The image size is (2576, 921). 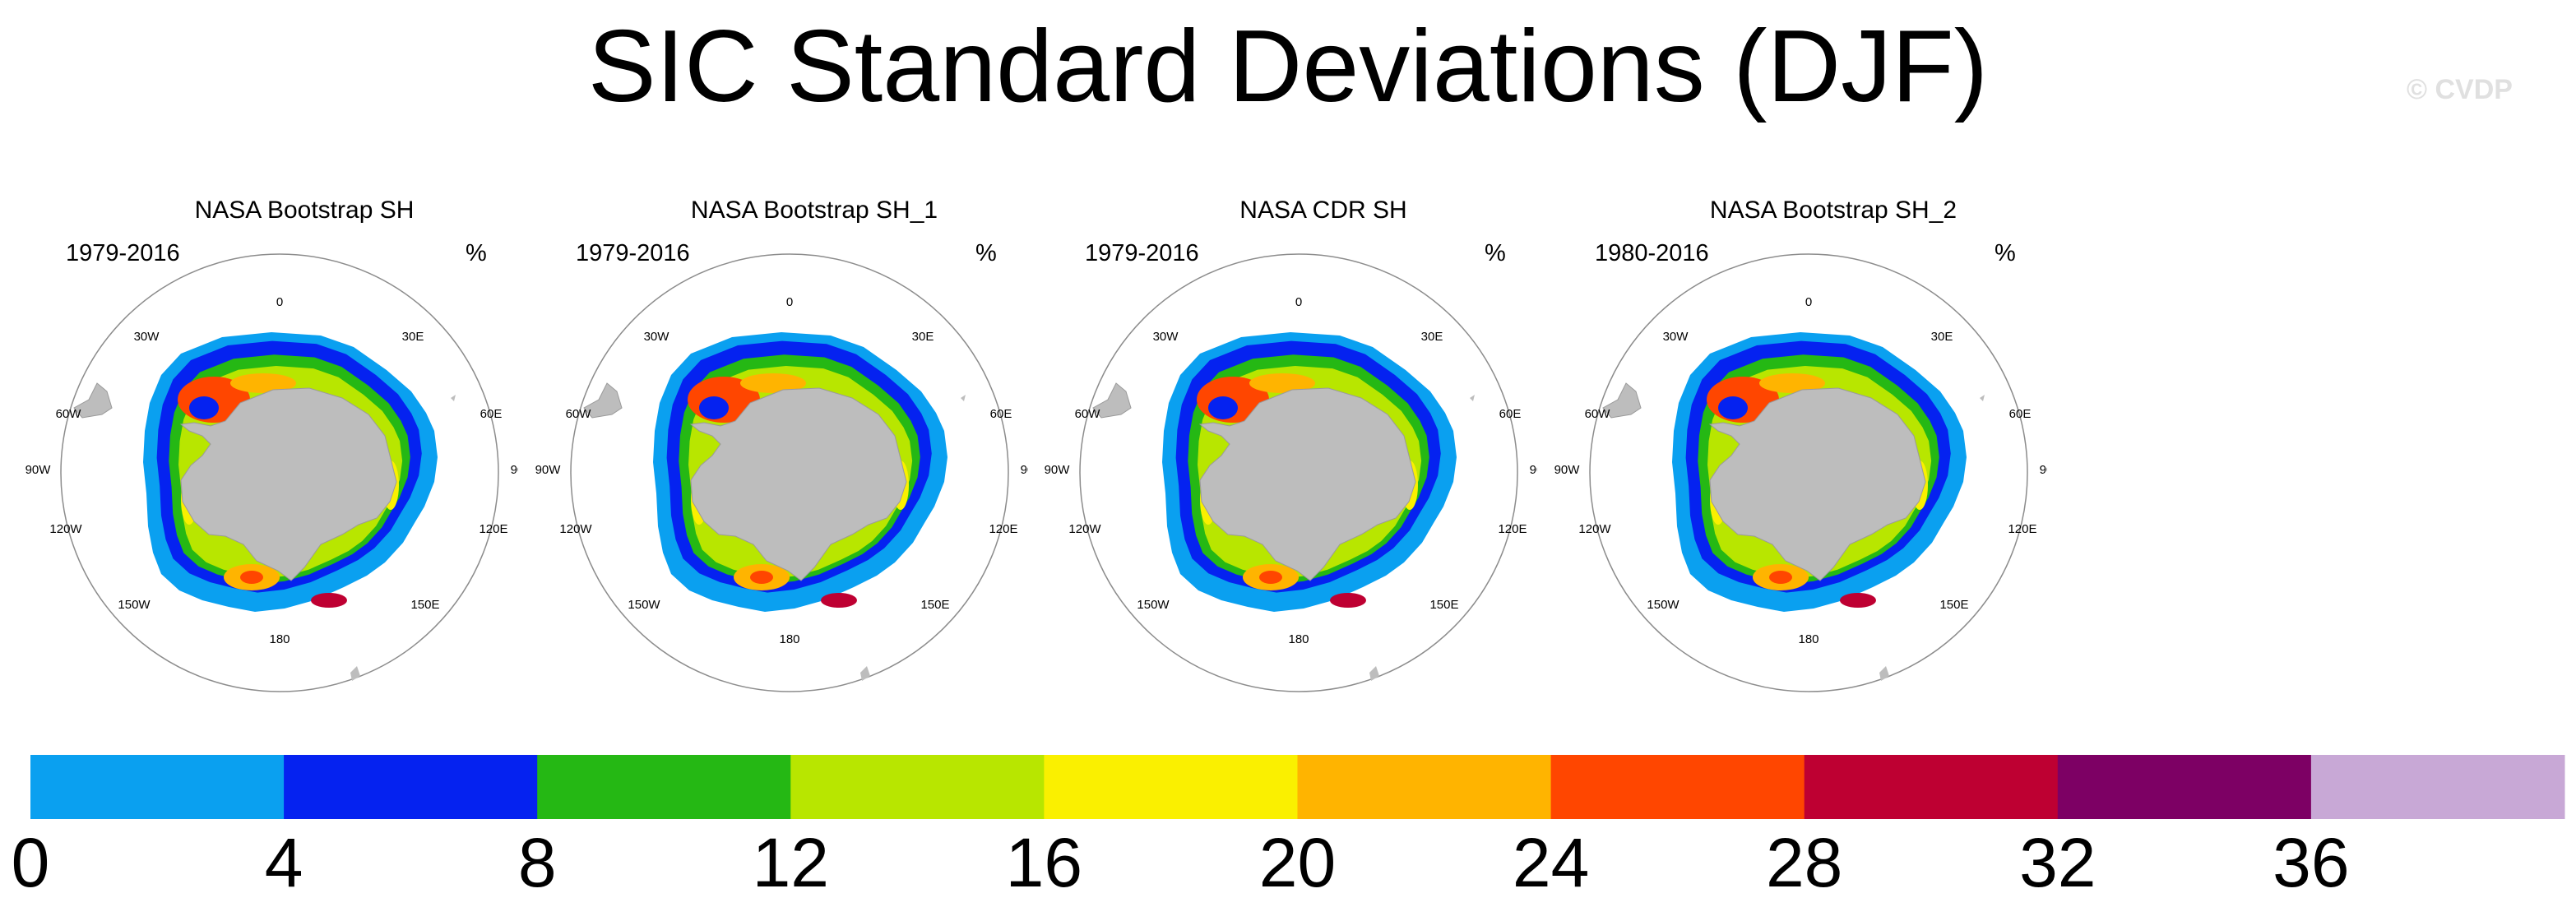 What do you see at coordinates (1833, 210) in the screenshot?
I see `panel-title: NASA Bootstrap SH_2` at bounding box center [1833, 210].